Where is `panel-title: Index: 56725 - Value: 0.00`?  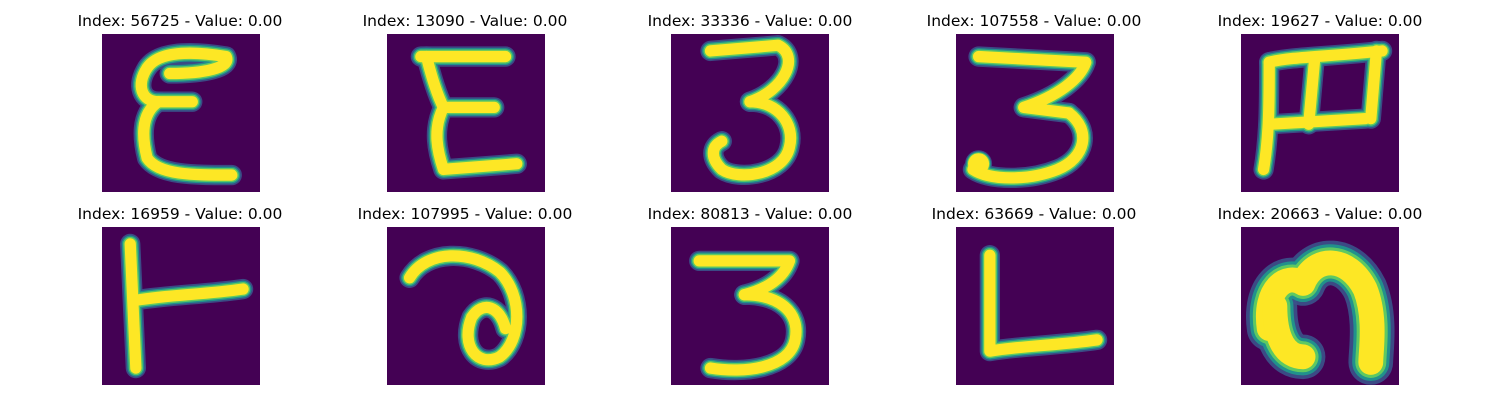
panel-title: Index: 56725 - Value: 0.00 is located at coordinates (180, 21).